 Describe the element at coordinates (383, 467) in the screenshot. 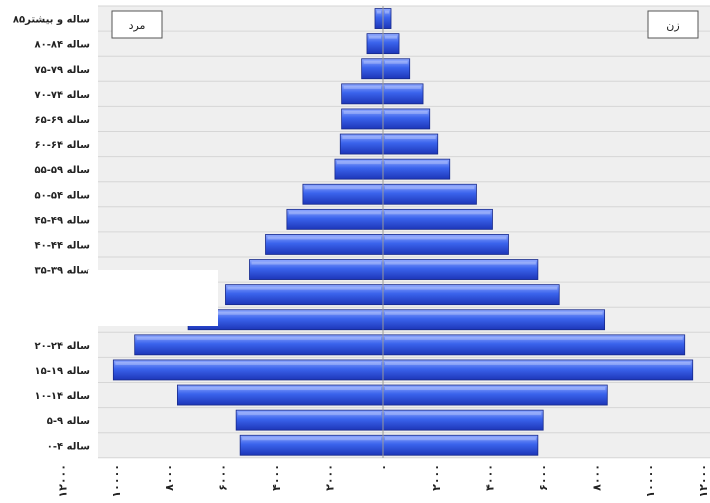

I see `x-tick-label: ۰` at that location.